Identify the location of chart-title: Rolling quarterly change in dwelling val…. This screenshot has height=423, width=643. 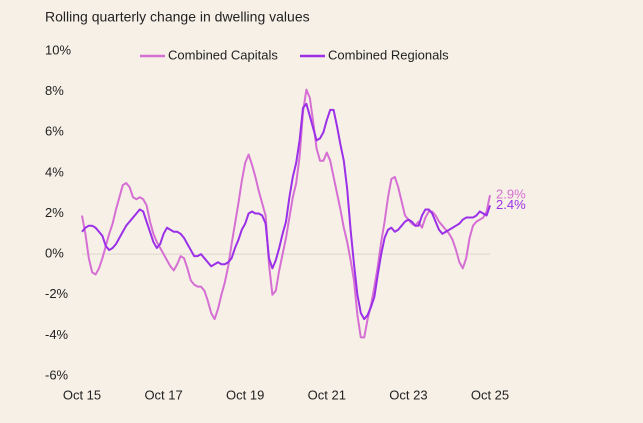
(177, 17).